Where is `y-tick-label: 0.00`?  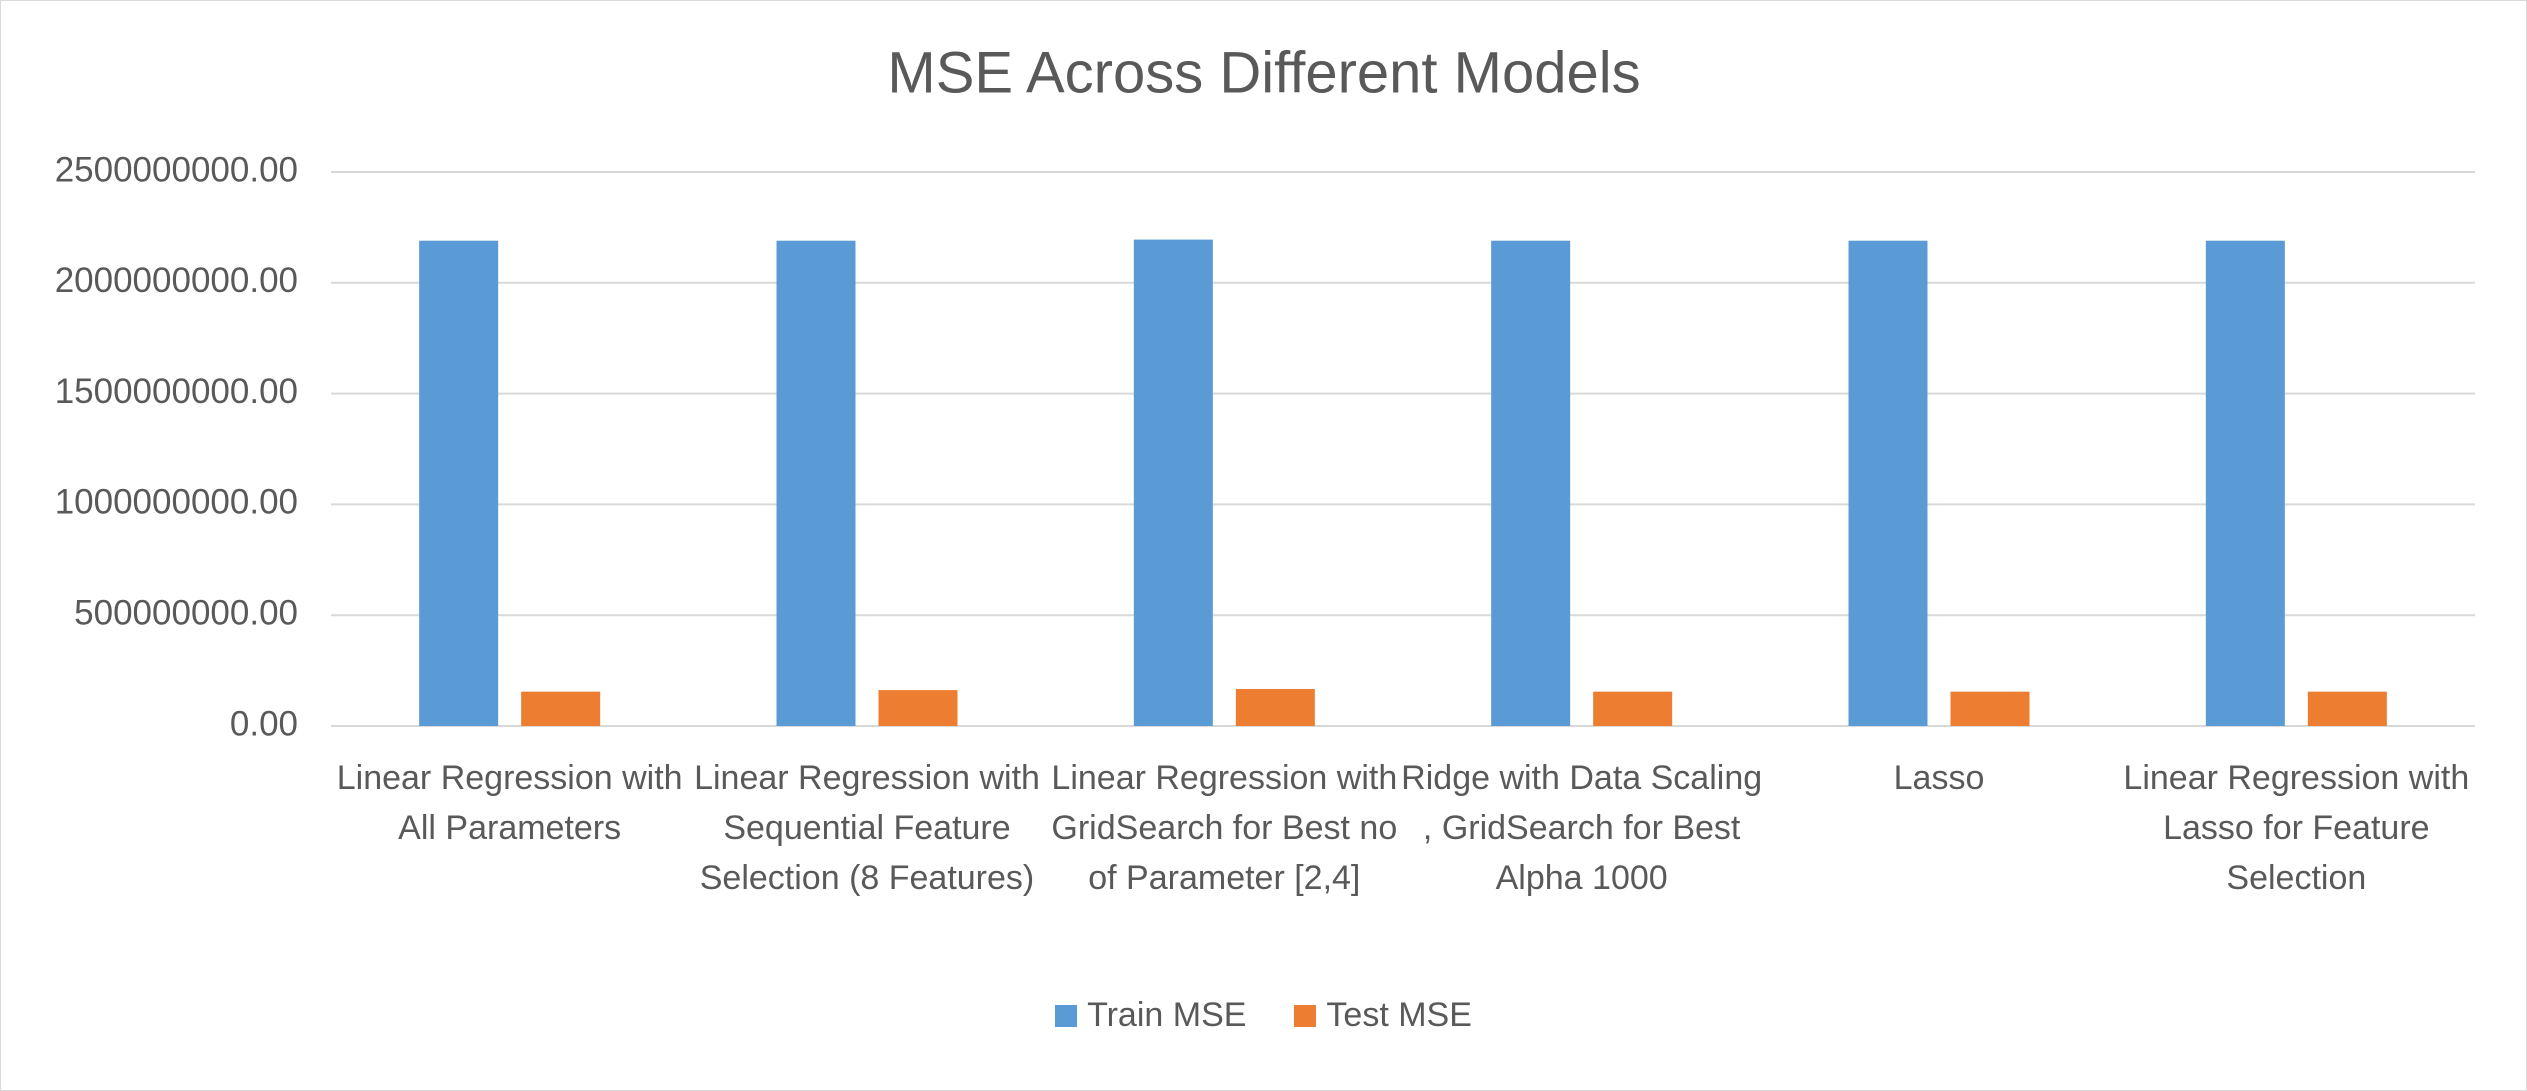 y-tick-label: 0.00 is located at coordinates (264, 723).